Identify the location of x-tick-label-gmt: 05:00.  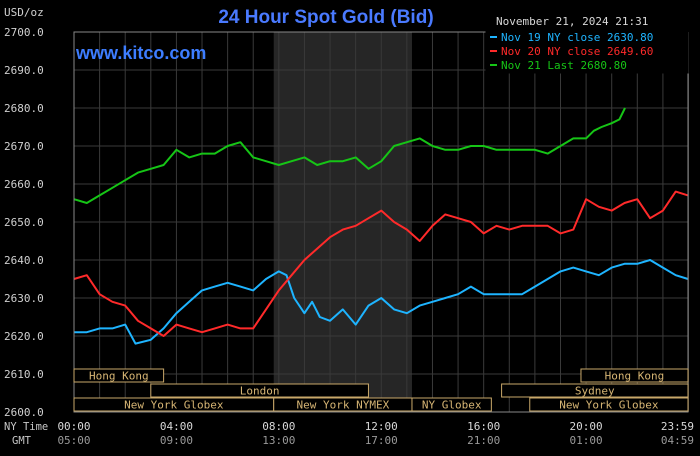
(73, 440).